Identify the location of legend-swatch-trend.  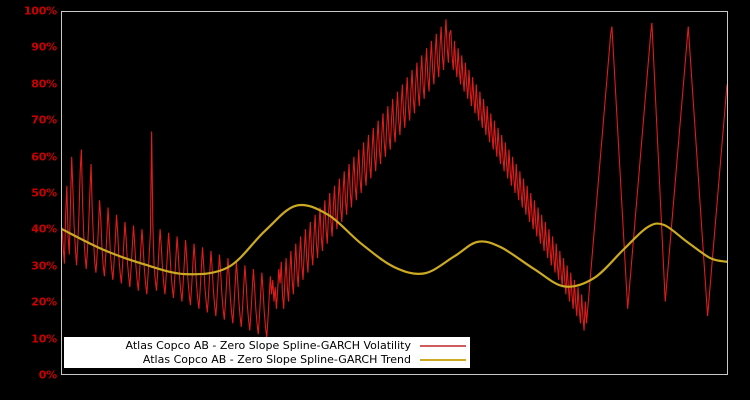
(443, 359).